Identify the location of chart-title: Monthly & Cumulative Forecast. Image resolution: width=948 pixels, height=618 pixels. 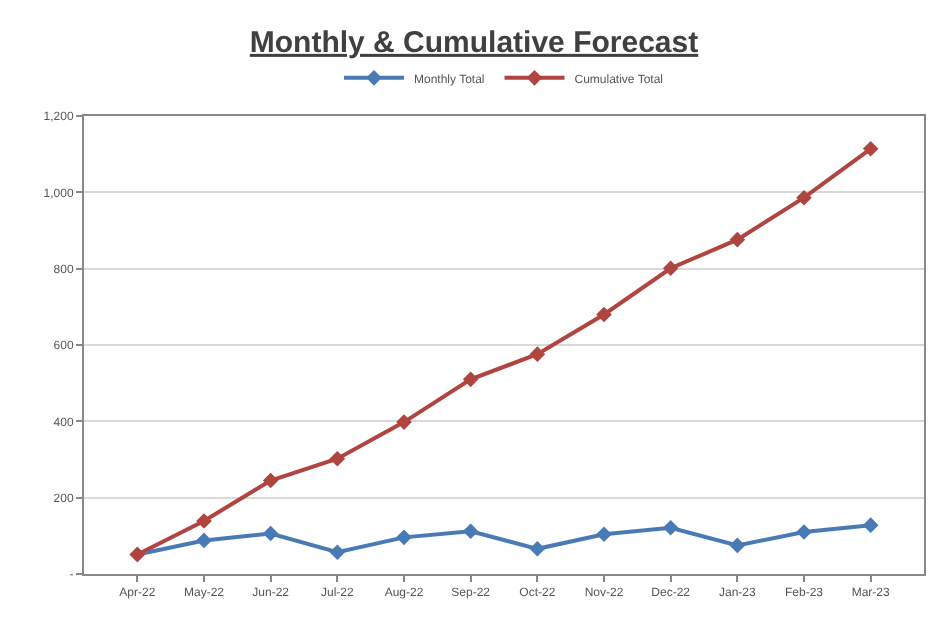
(474, 42).